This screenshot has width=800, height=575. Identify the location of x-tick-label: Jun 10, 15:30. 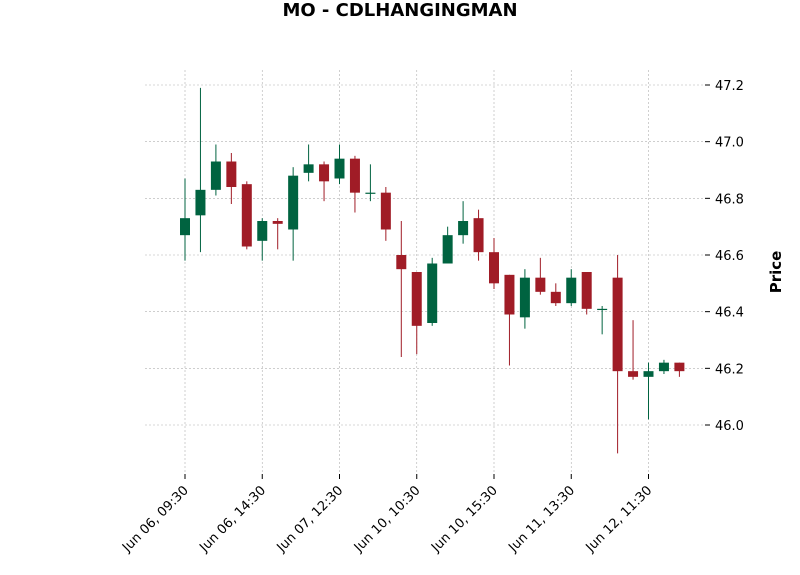
(464, 519).